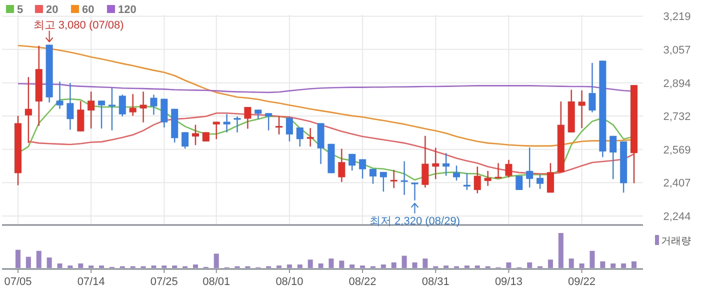 The height and width of the screenshot is (289, 701). Describe the element at coordinates (290, 282) in the screenshot. I see `x-tick-label: 08/10` at that location.